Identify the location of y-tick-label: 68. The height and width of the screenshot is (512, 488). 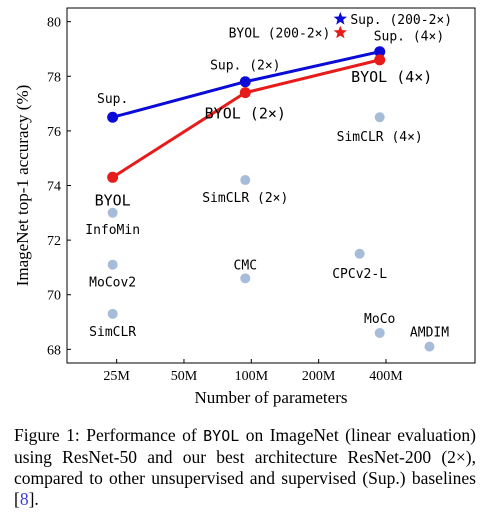
(54, 350).